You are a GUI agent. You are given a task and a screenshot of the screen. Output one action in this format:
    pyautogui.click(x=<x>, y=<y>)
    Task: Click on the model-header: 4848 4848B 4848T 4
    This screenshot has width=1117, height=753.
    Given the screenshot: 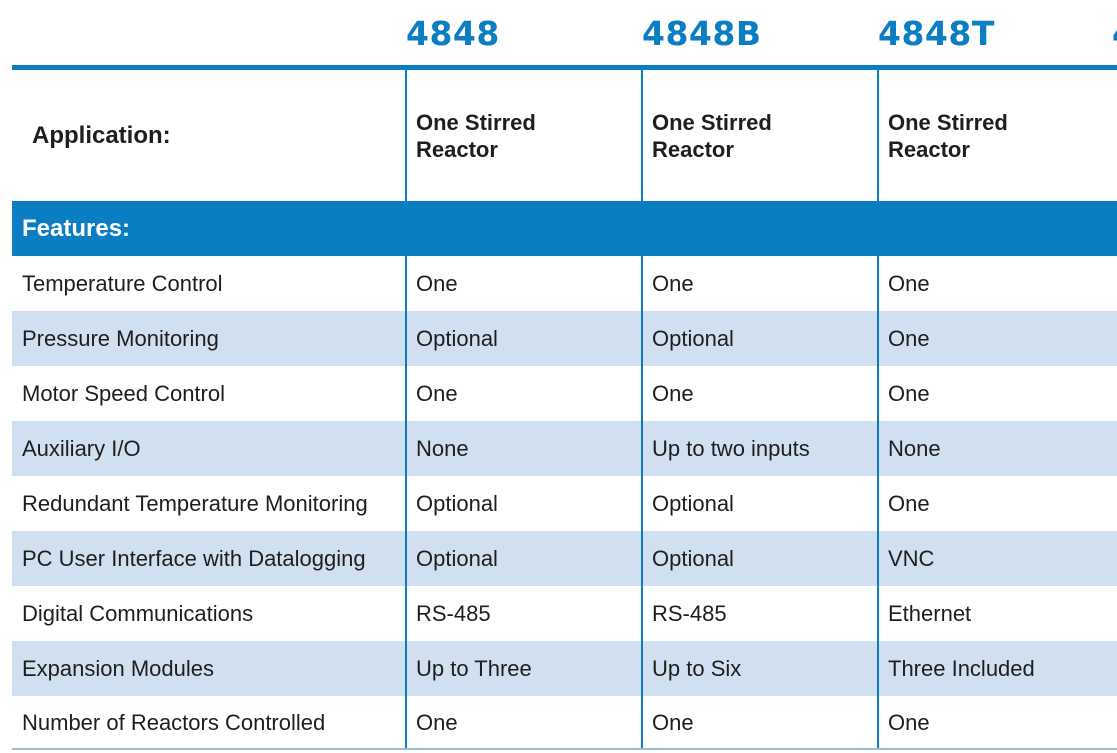 What is the action you would take?
    pyautogui.click(x=558, y=33)
    